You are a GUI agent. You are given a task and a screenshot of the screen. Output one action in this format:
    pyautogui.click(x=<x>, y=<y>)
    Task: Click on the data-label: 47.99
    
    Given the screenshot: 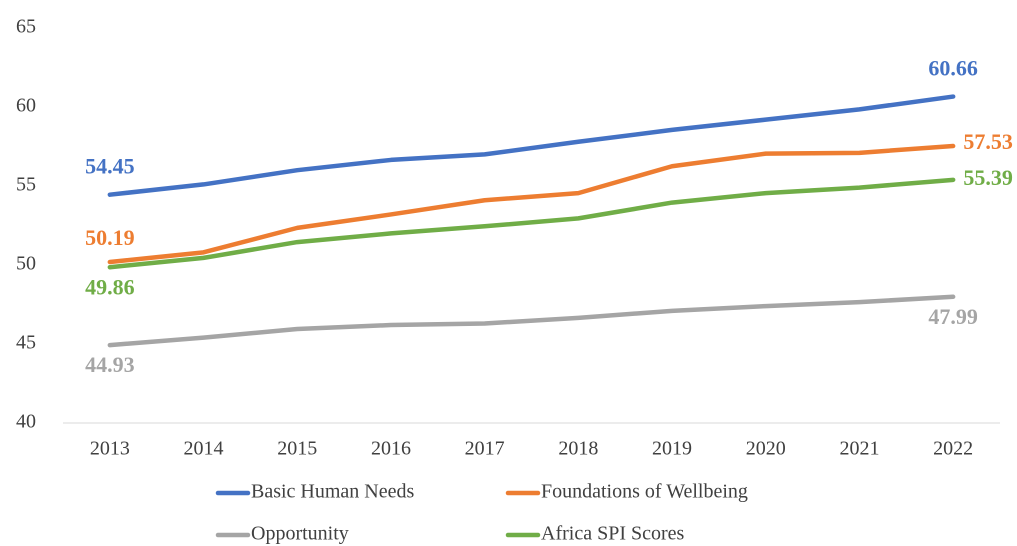 What is the action you would take?
    pyautogui.click(x=953, y=316)
    